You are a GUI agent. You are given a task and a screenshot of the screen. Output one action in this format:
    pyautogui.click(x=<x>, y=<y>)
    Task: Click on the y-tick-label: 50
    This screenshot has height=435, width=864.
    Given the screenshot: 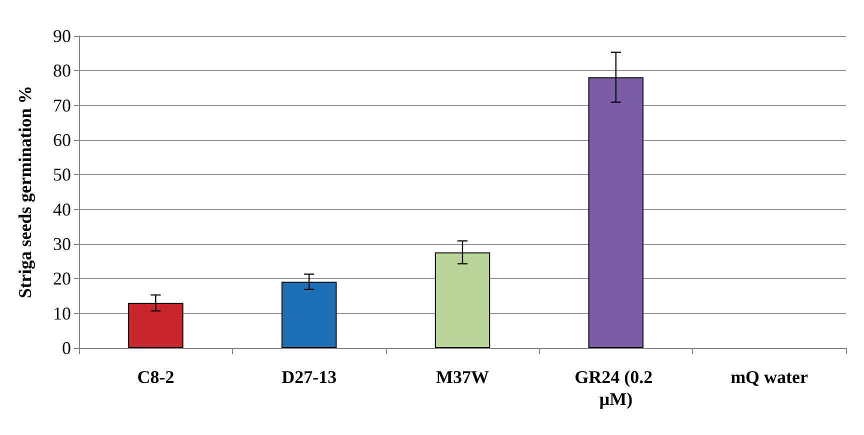 What is the action you would take?
    pyautogui.click(x=62, y=174)
    